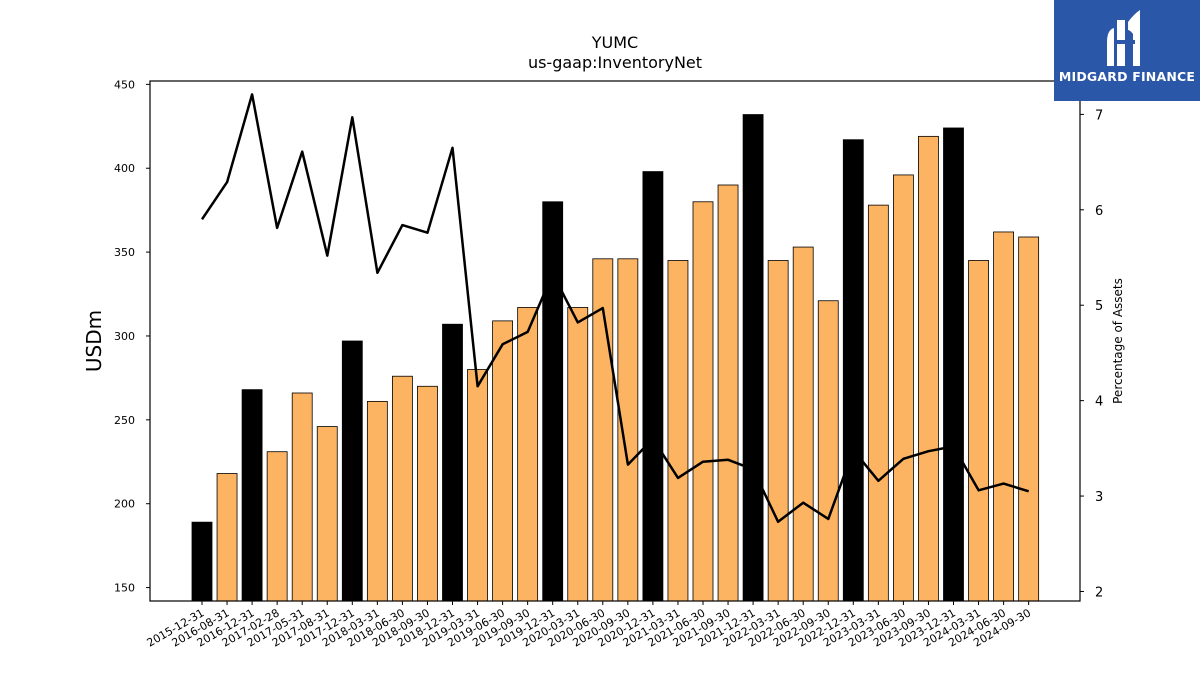 This screenshot has width=1200, height=675. What do you see at coordinates (615, 62) in the screenshot?
I see `chart-subtitle: us-gaap:InventoryNet` at bounding box center [615, 62].